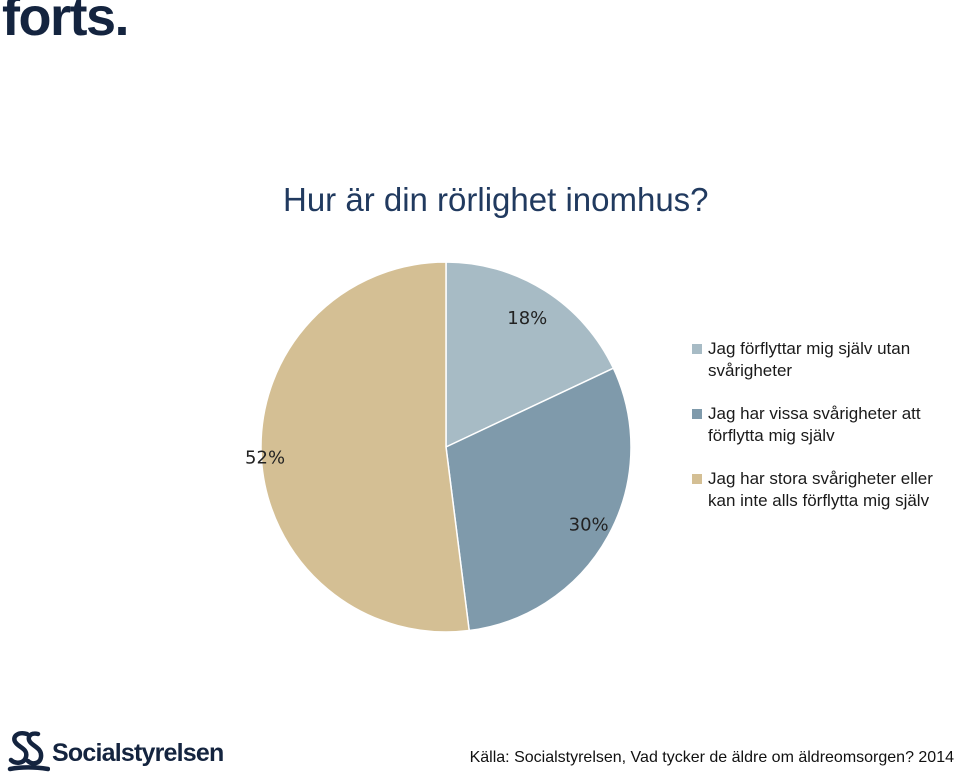  I want to click on pie-label-2: 30%, so click(589, 524).